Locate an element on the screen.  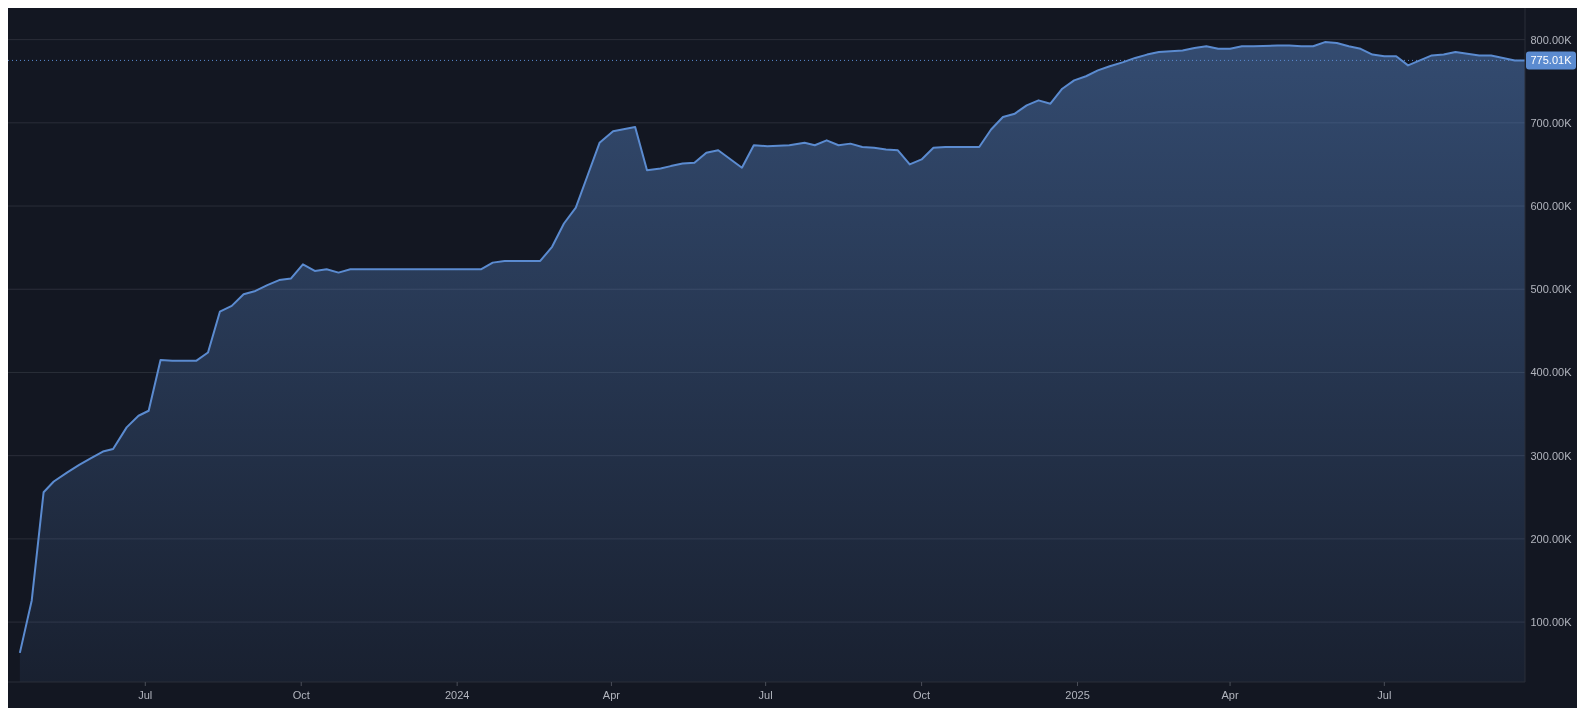
y-tick-label: 800.00K is located at coordinates (1551, 39).